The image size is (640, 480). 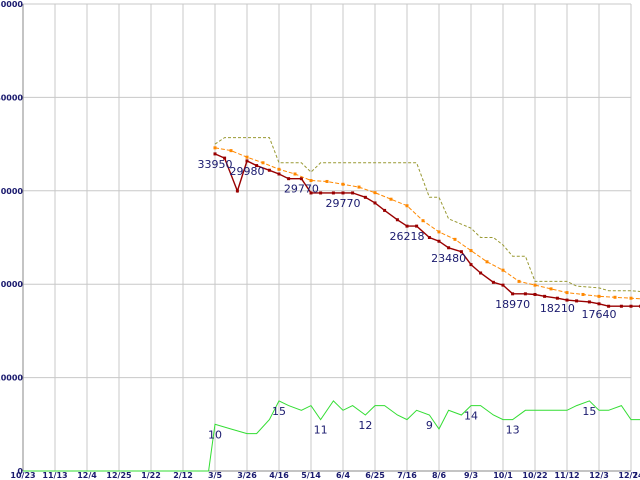 I want to click on x-tick-label: 10/22, so click(x=534, y=475).